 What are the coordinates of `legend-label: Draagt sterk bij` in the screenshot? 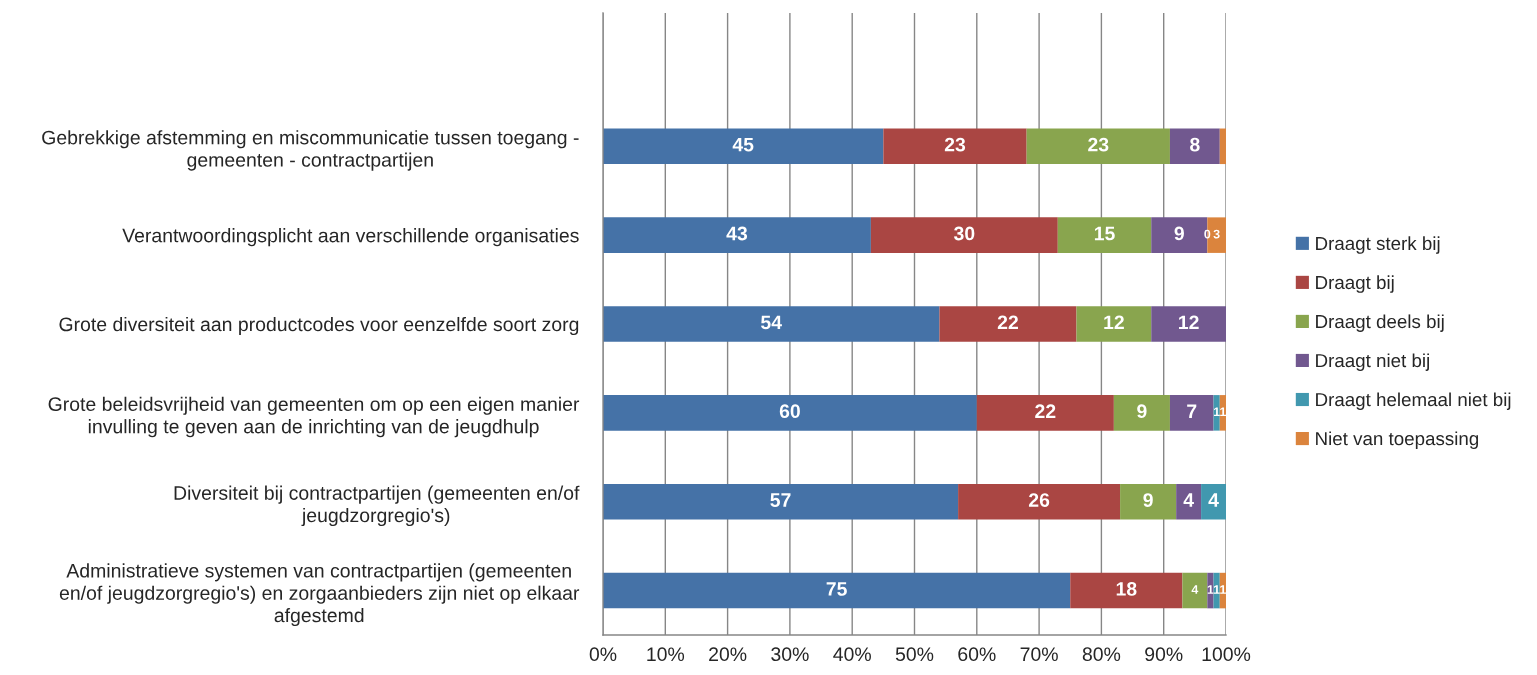 It's located at (1378, 245).